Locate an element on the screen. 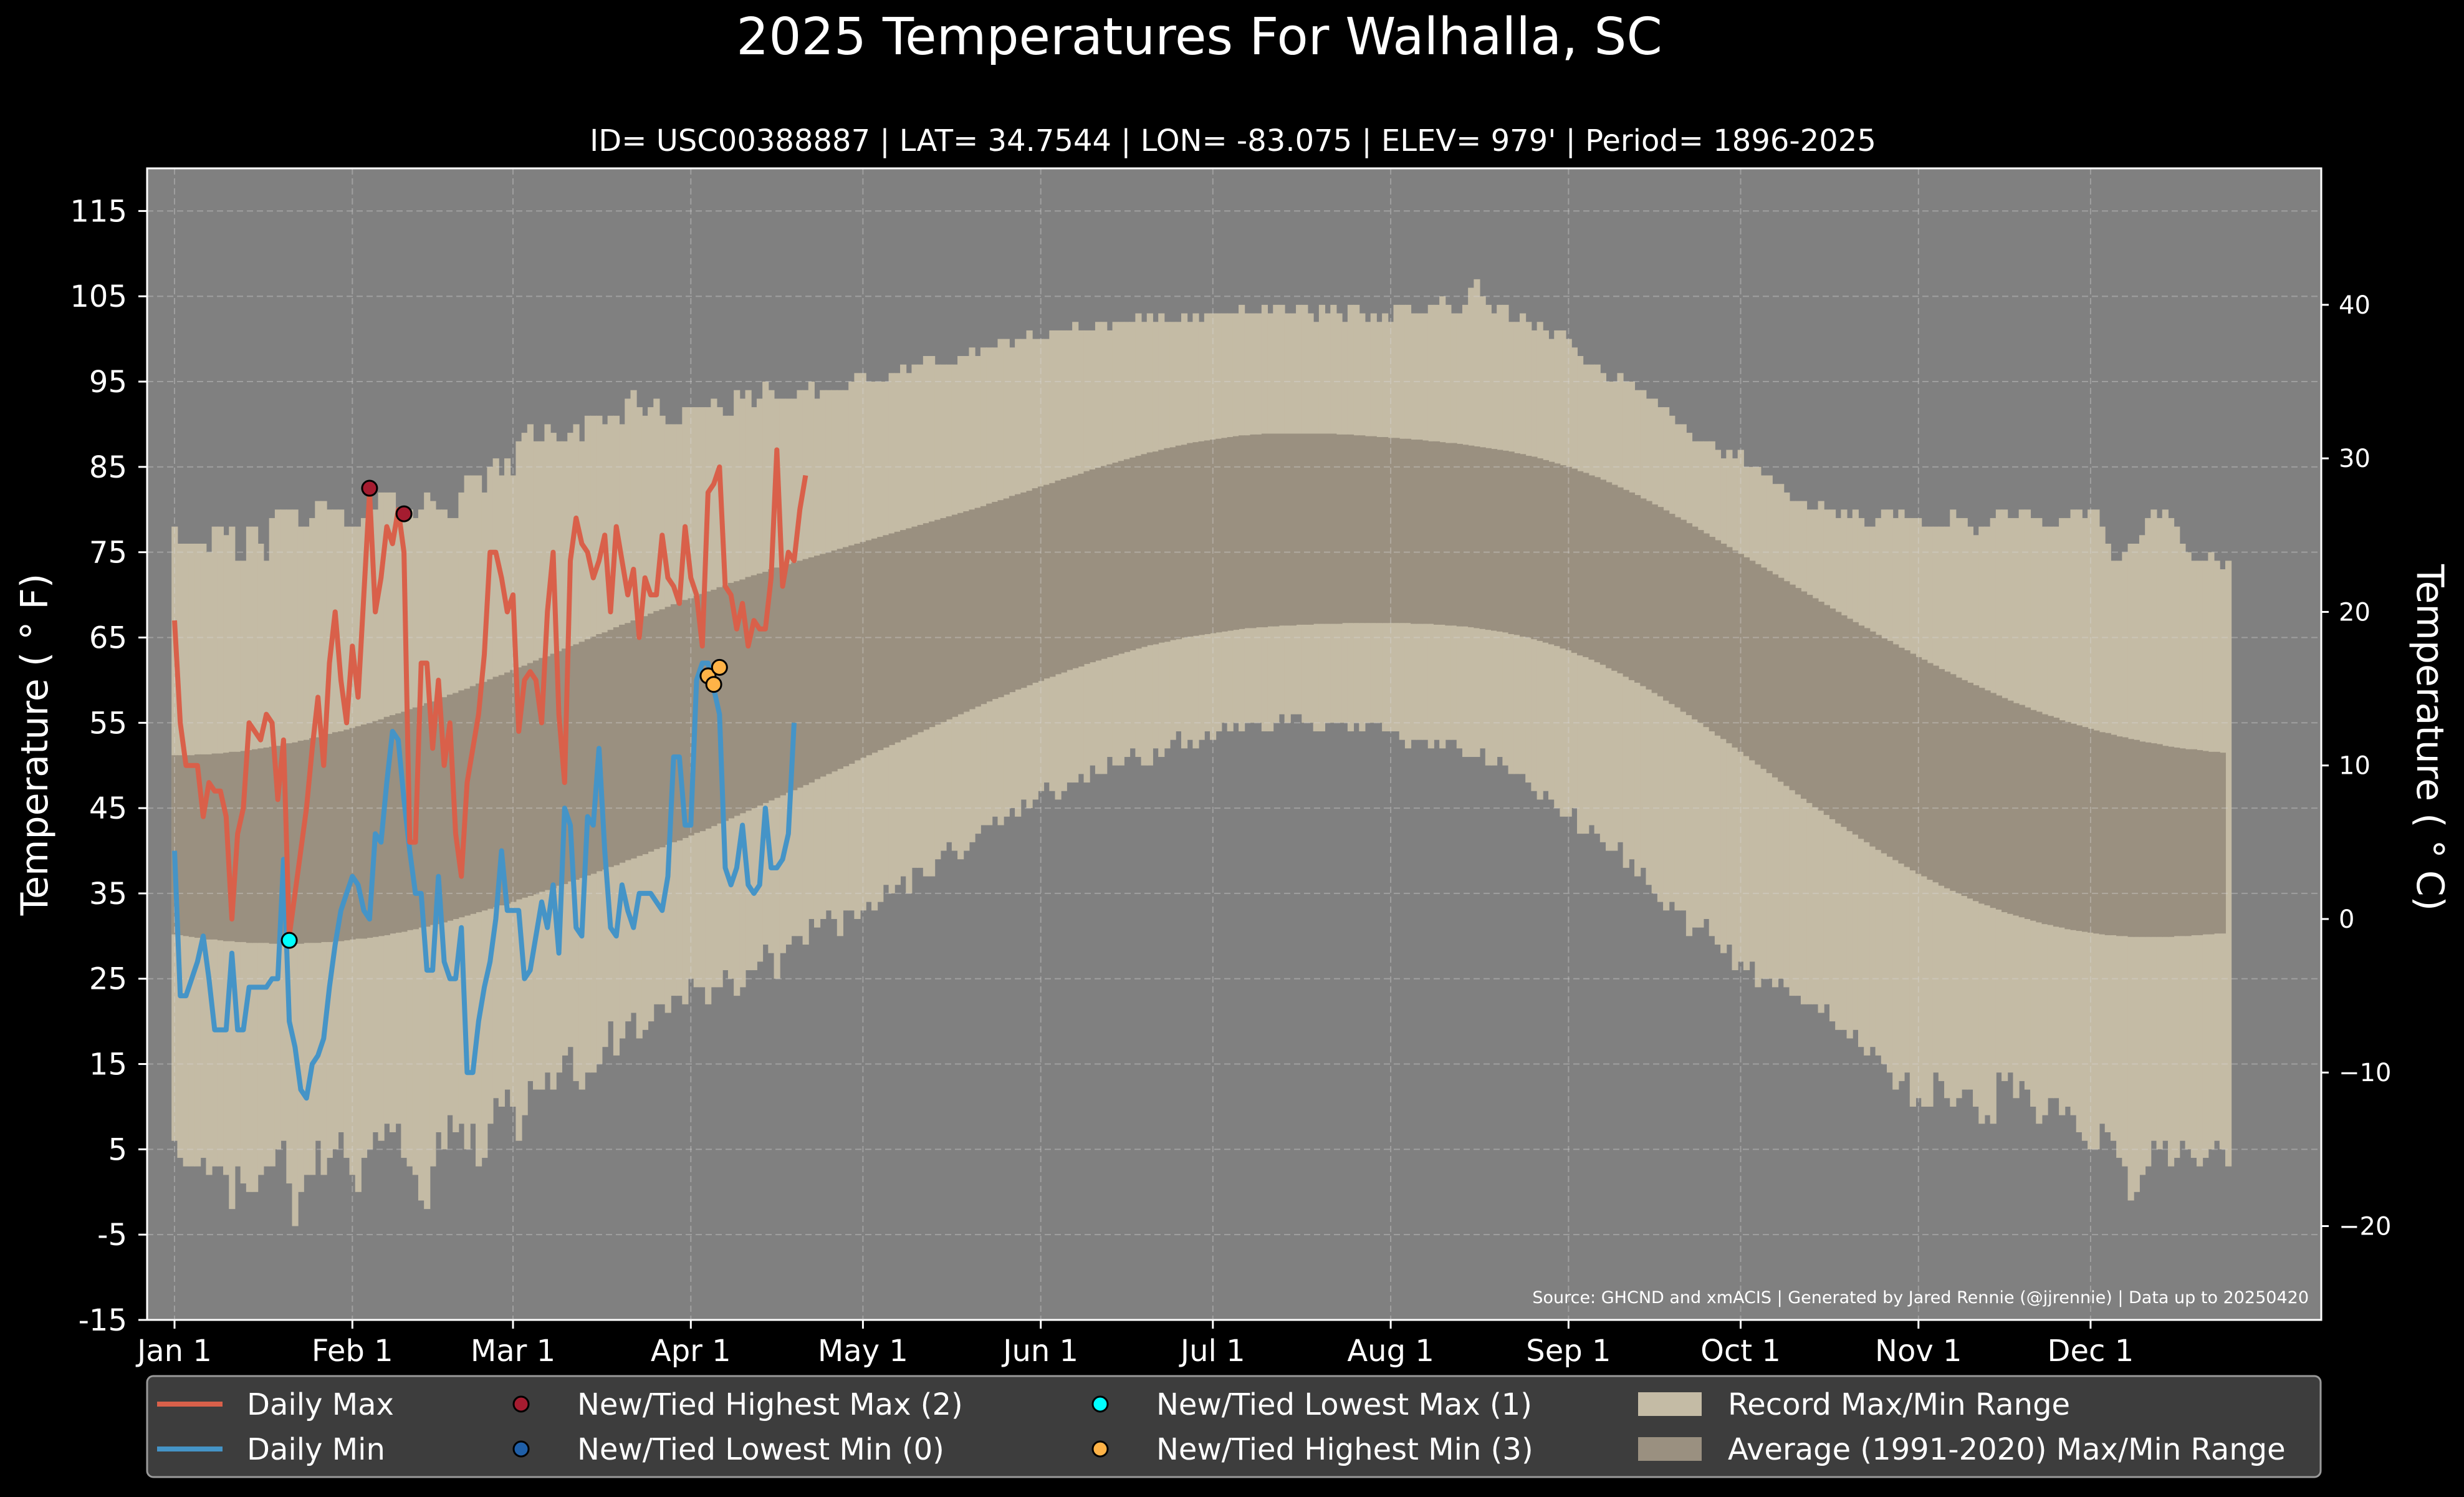 The image size is (2464, 1497). legend-label: New/Tied Highest Max (2) is located at coordinates (770, 1404).